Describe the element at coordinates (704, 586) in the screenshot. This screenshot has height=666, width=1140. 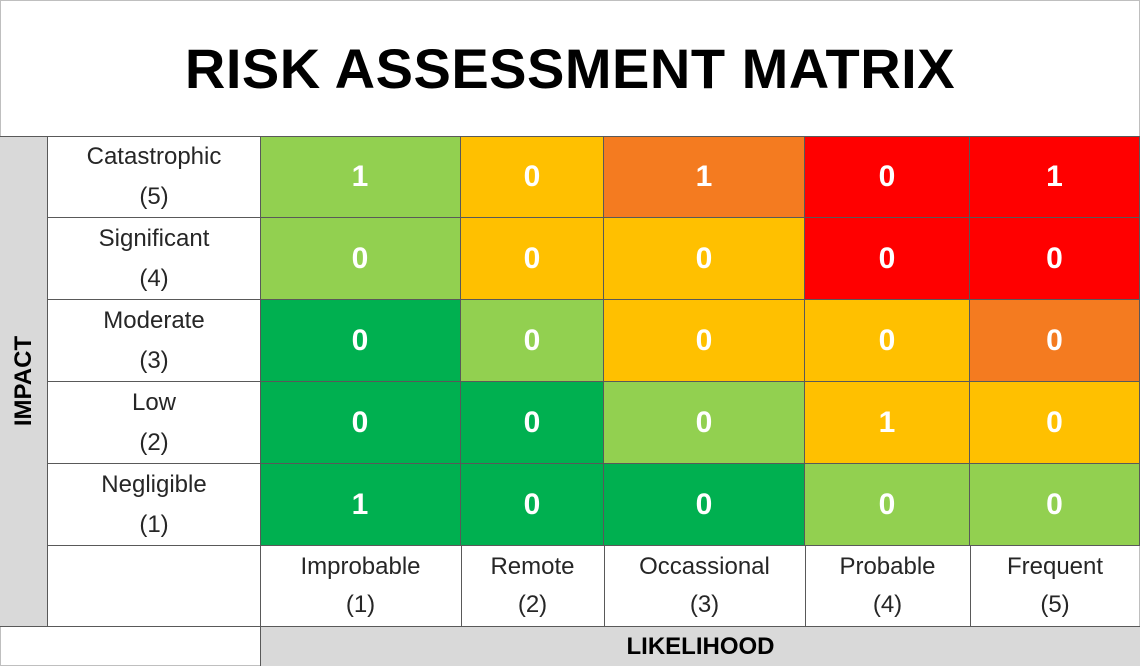
I see `likelihood-column-label: Occassional (3)` at that location.